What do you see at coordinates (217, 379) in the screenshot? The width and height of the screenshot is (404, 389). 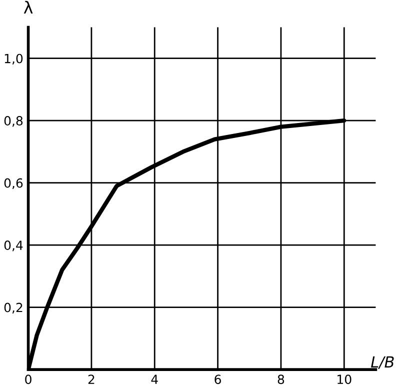 I see `x-tick-label: 6` at bounding box center [217, 379].